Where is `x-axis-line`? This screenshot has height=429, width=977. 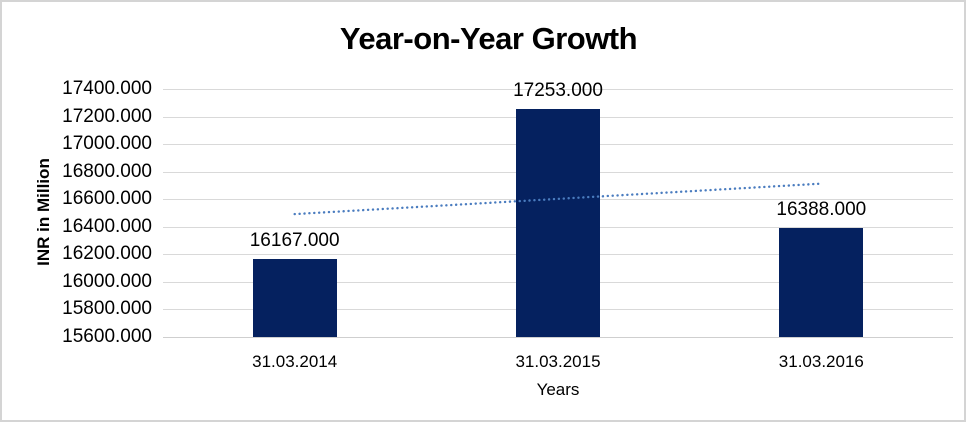 x-axis-line is located at coordinates (558, 337).